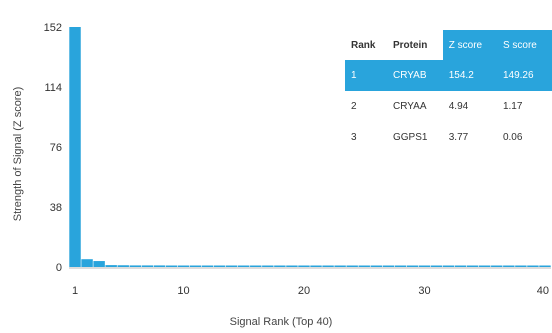 Image resolution: width=552 pixels, height=333 pixels. I want to click on table-row: 2 CRYAA 4.94 1.17, so click(448, 106).